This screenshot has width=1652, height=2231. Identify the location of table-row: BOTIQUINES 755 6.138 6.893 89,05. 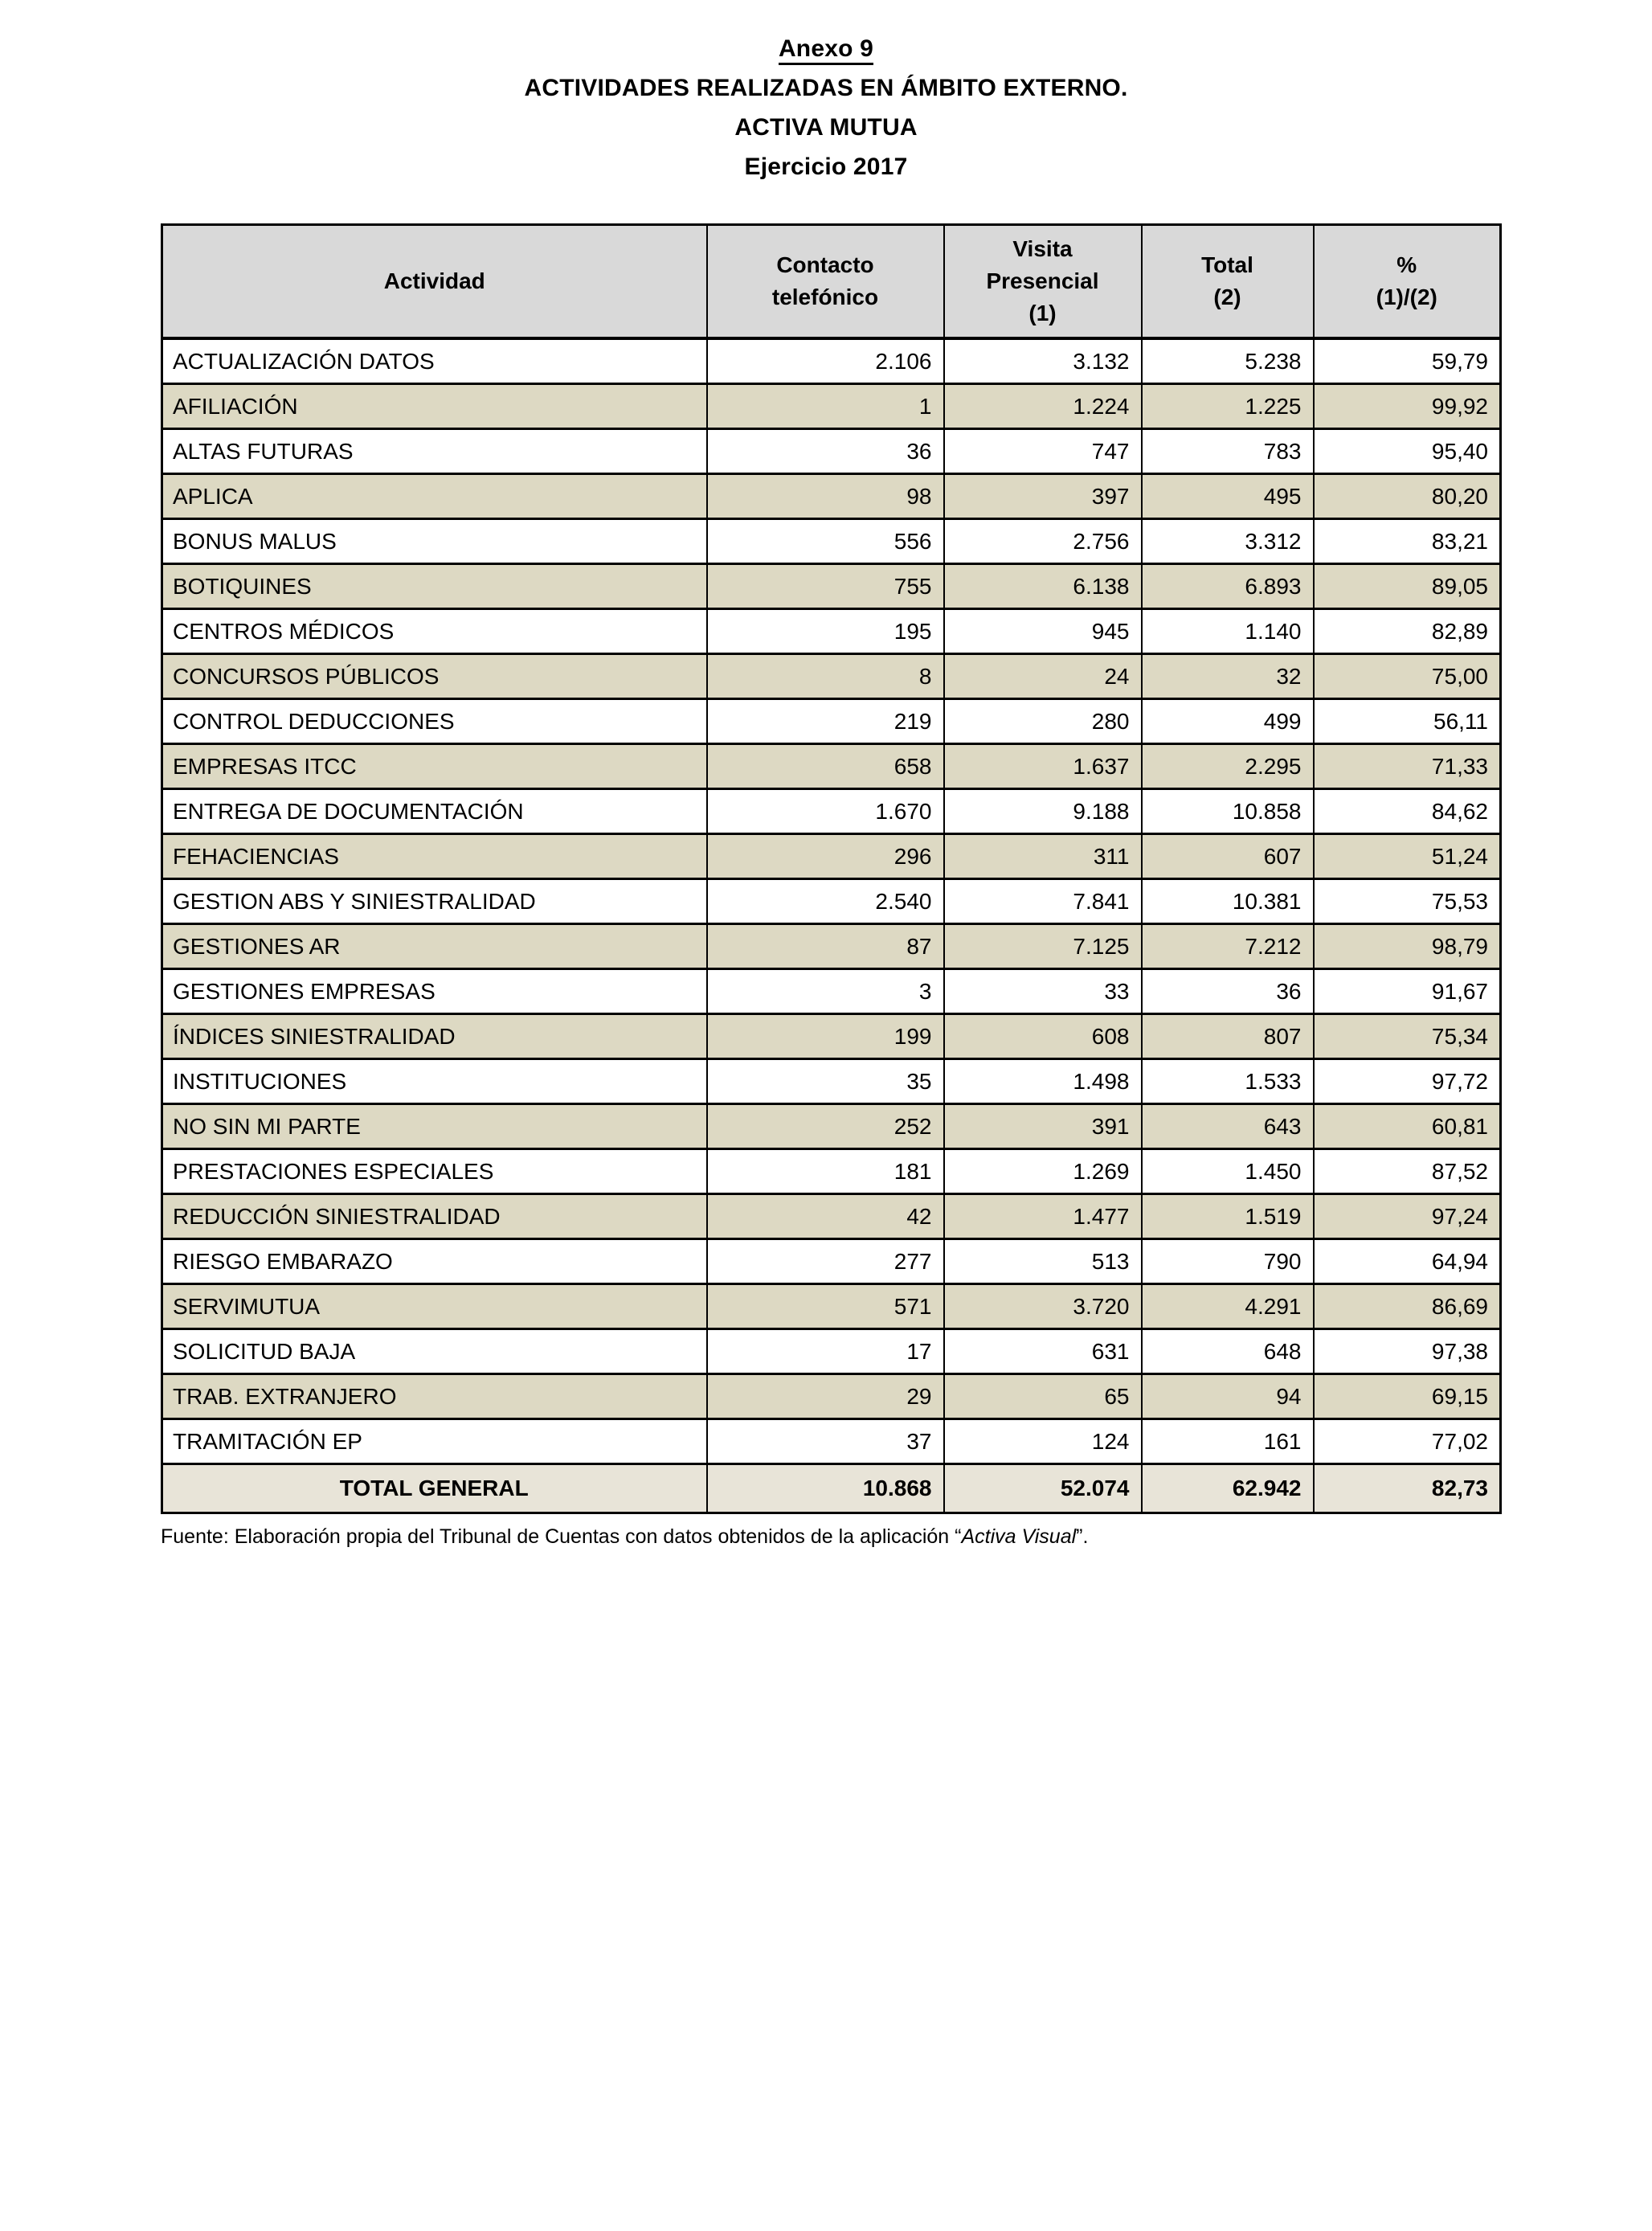
(832, 586).